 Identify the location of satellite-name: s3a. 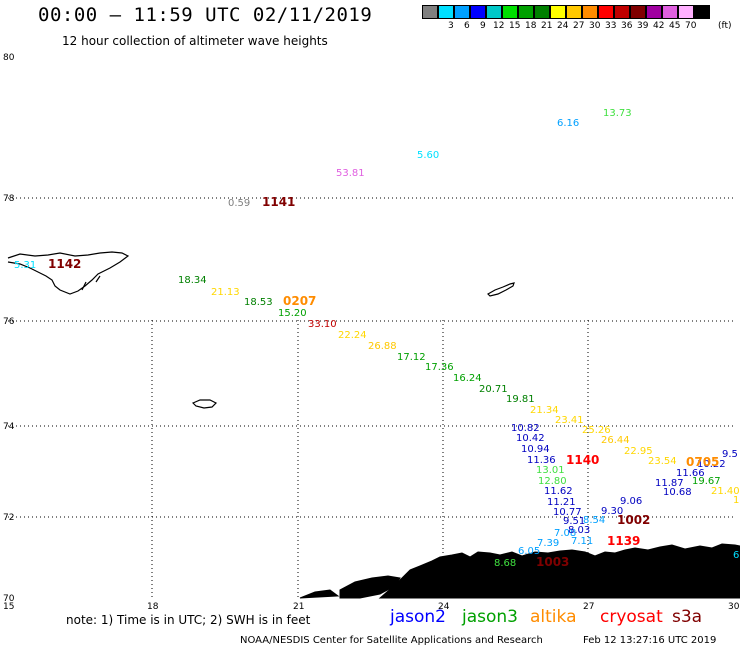
(687, 617).